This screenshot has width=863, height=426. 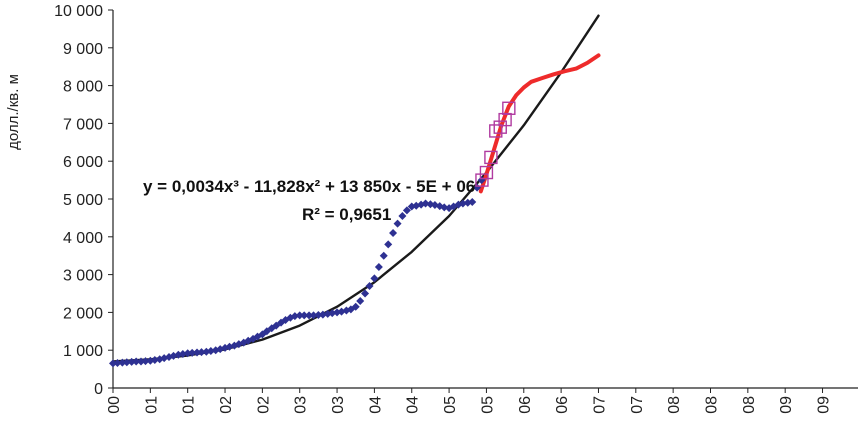 I want to click on y-tick-label: 4 000, so click(x=83, y=238).